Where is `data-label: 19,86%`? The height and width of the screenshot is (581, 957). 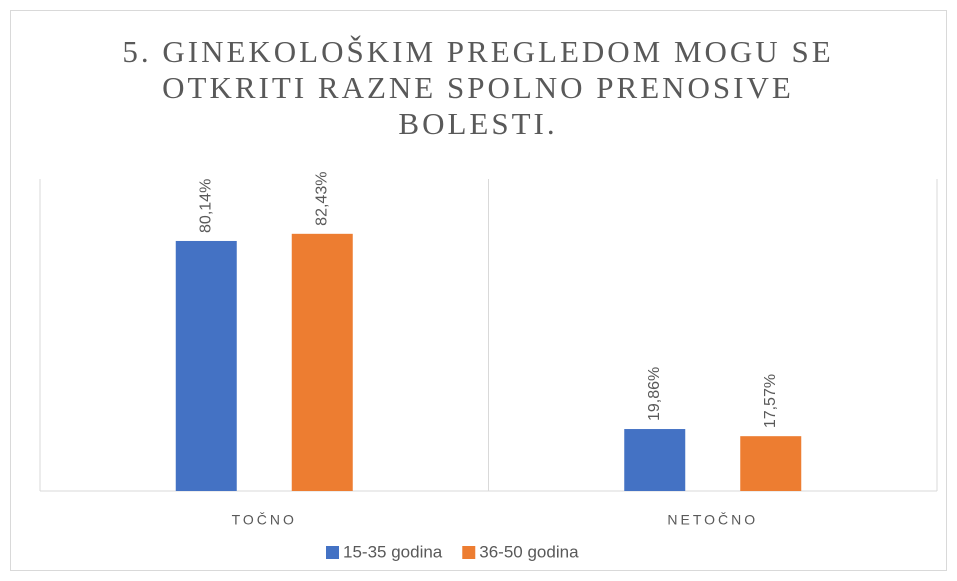 data-label: 19,86% is located at coordinates (654, 394).